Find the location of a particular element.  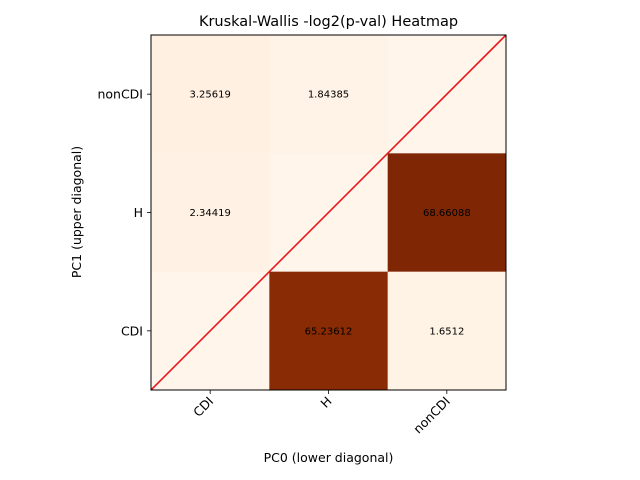

y-tick-label: H is located at coordinates (138, 212).